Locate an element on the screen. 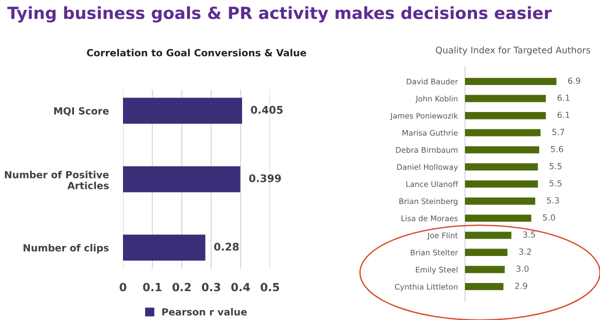  x-tick-label: 0.2 is located at coordinates (181, 287).